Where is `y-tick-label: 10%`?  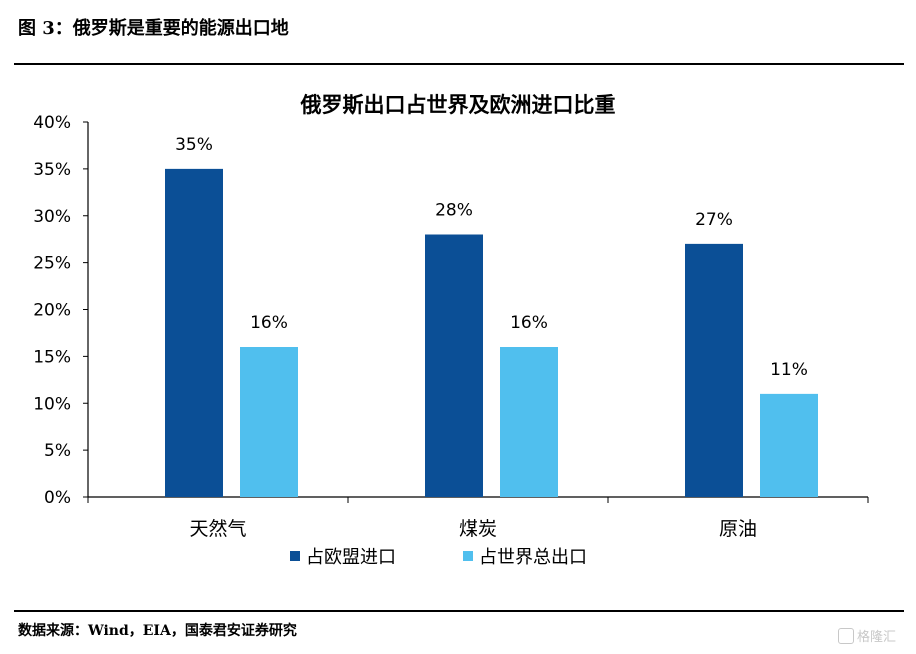 y-tick-label: 10% is located at coordinates (52, 404).